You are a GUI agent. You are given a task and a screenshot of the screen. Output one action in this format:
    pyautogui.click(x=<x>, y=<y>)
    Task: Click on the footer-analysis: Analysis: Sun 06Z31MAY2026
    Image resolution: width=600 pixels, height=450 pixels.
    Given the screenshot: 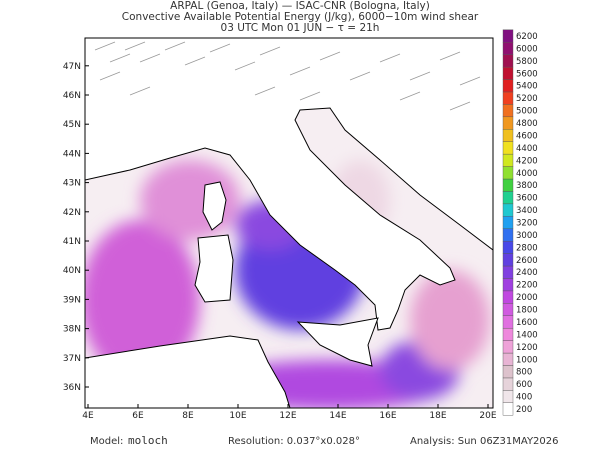 What is the action you would take?
    pyautogui.click(x=484, y=441)
    